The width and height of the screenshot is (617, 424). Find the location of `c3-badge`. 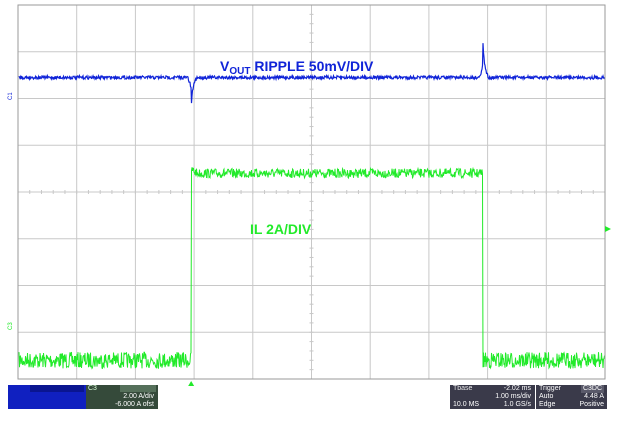

c3-badge is located at coordinates (138, 388).